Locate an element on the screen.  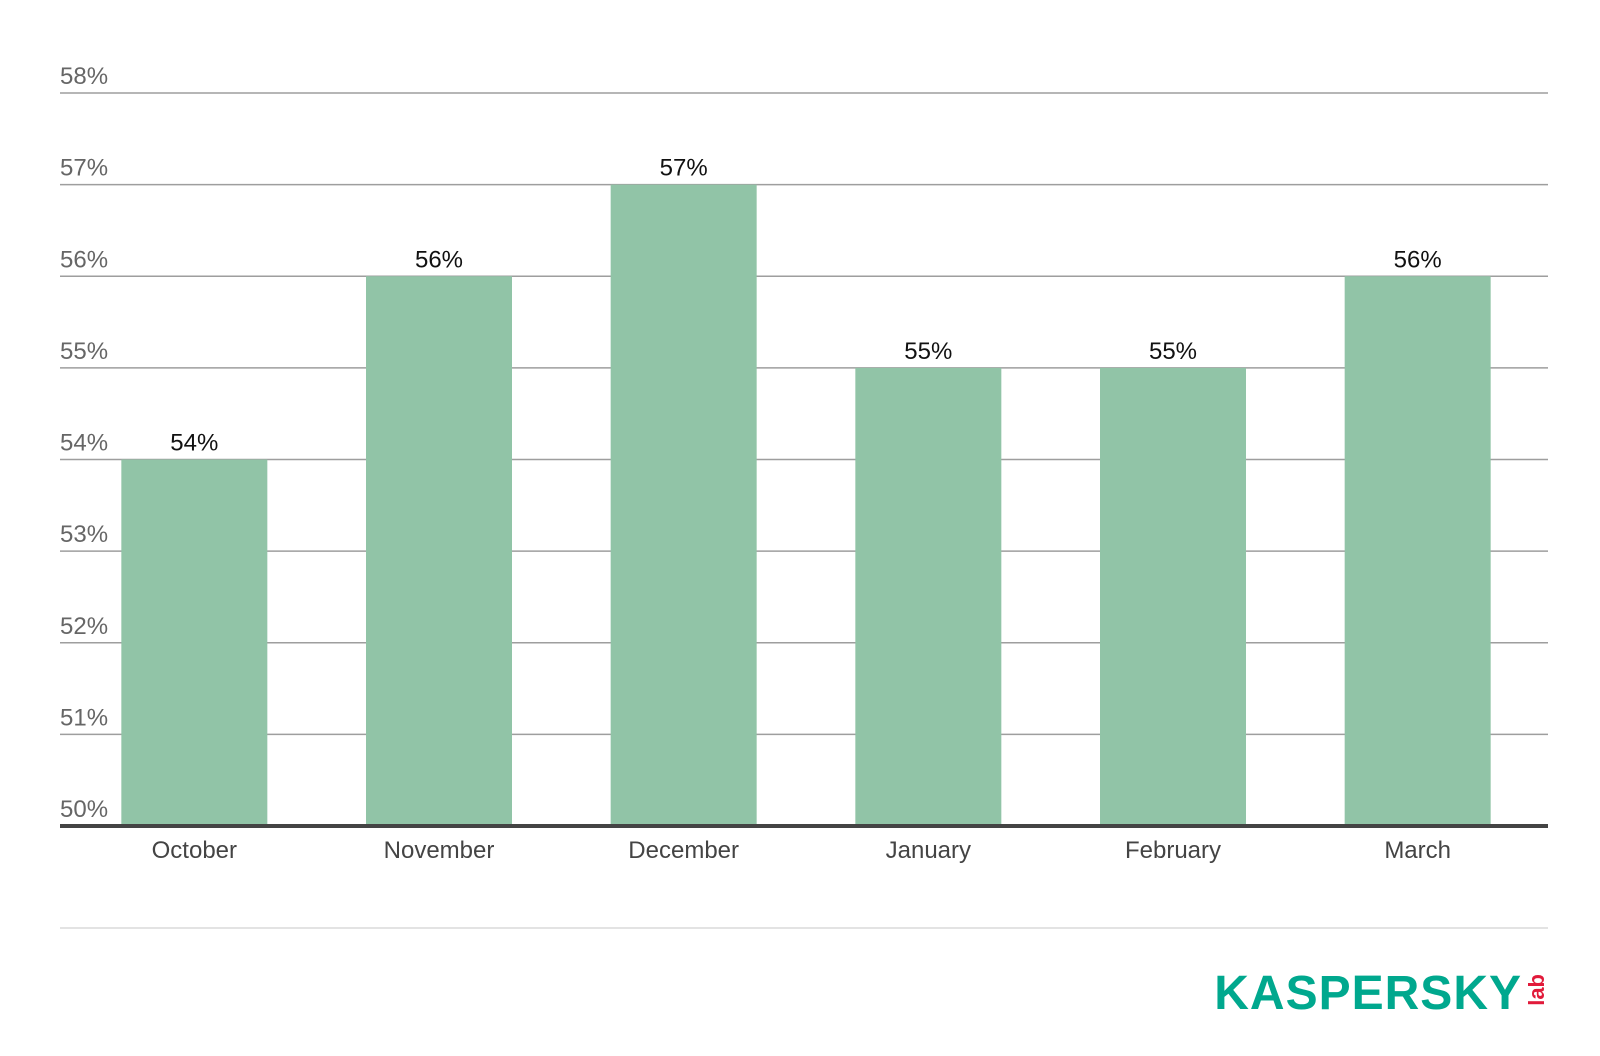
x-tick-label: February is located at coordinates (1173, 850).